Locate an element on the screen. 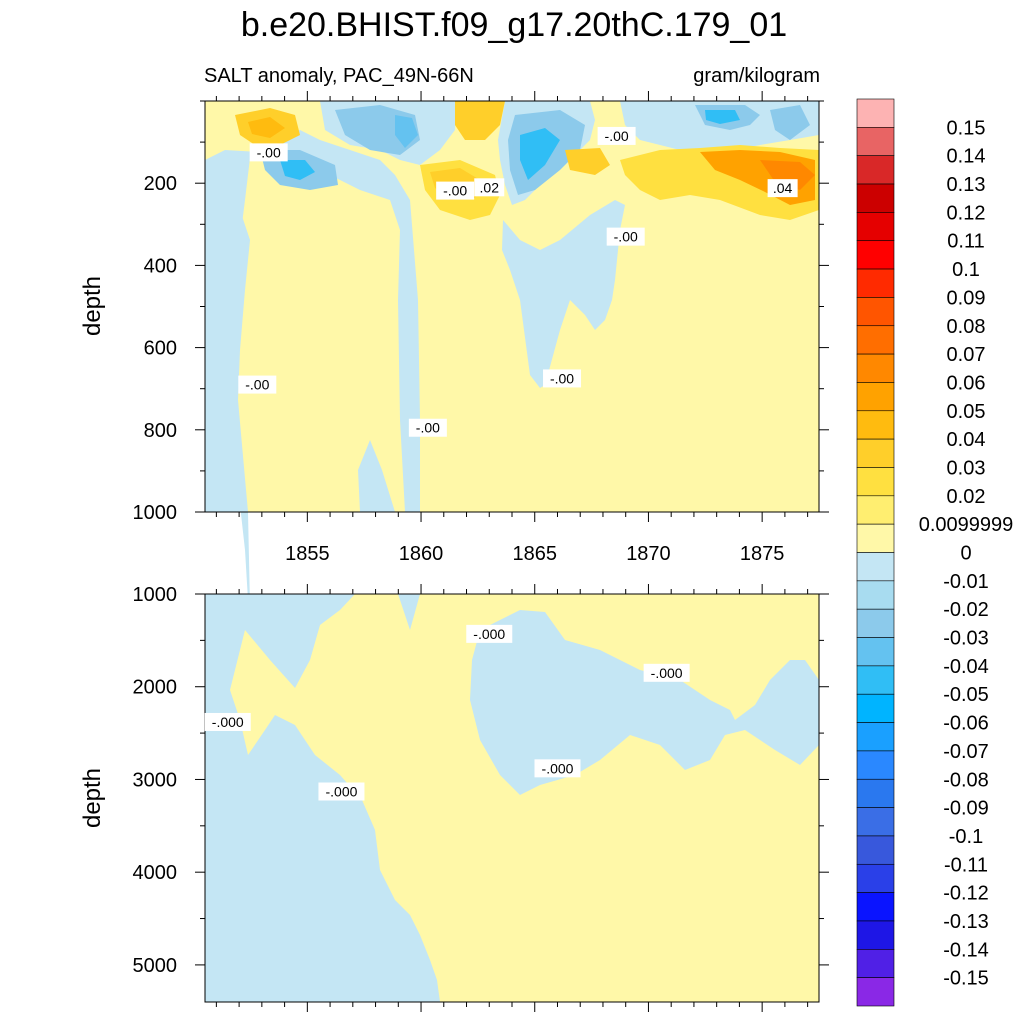 This screenshot has height=1024, width=1024. colorbar-label: 0.06 is located at coordinates (966, 383).